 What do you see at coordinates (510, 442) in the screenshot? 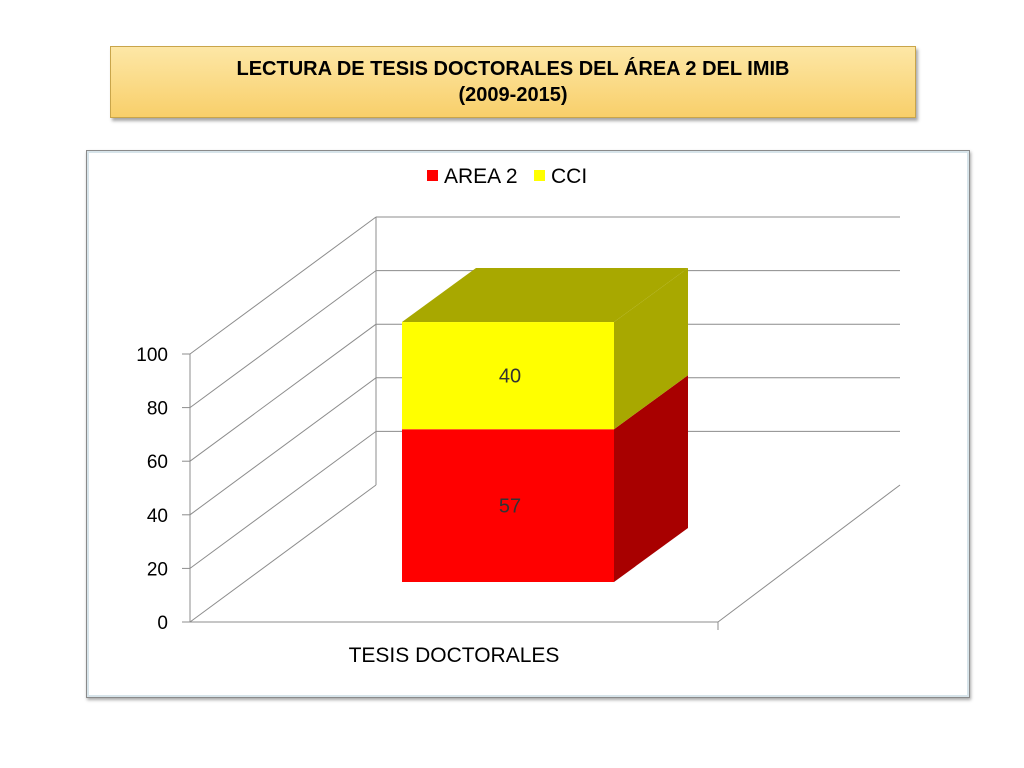
I see `chart-data-labels: 57 40` at bounding box center [510, 442].